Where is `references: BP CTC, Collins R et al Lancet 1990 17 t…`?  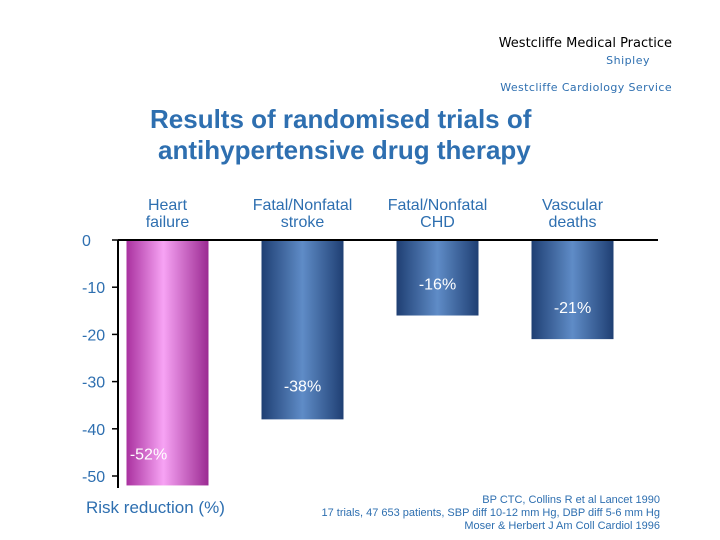
references: BP CTC, Collins R et al Lancet 1990 17 t… is located at coordinates (490, 513).